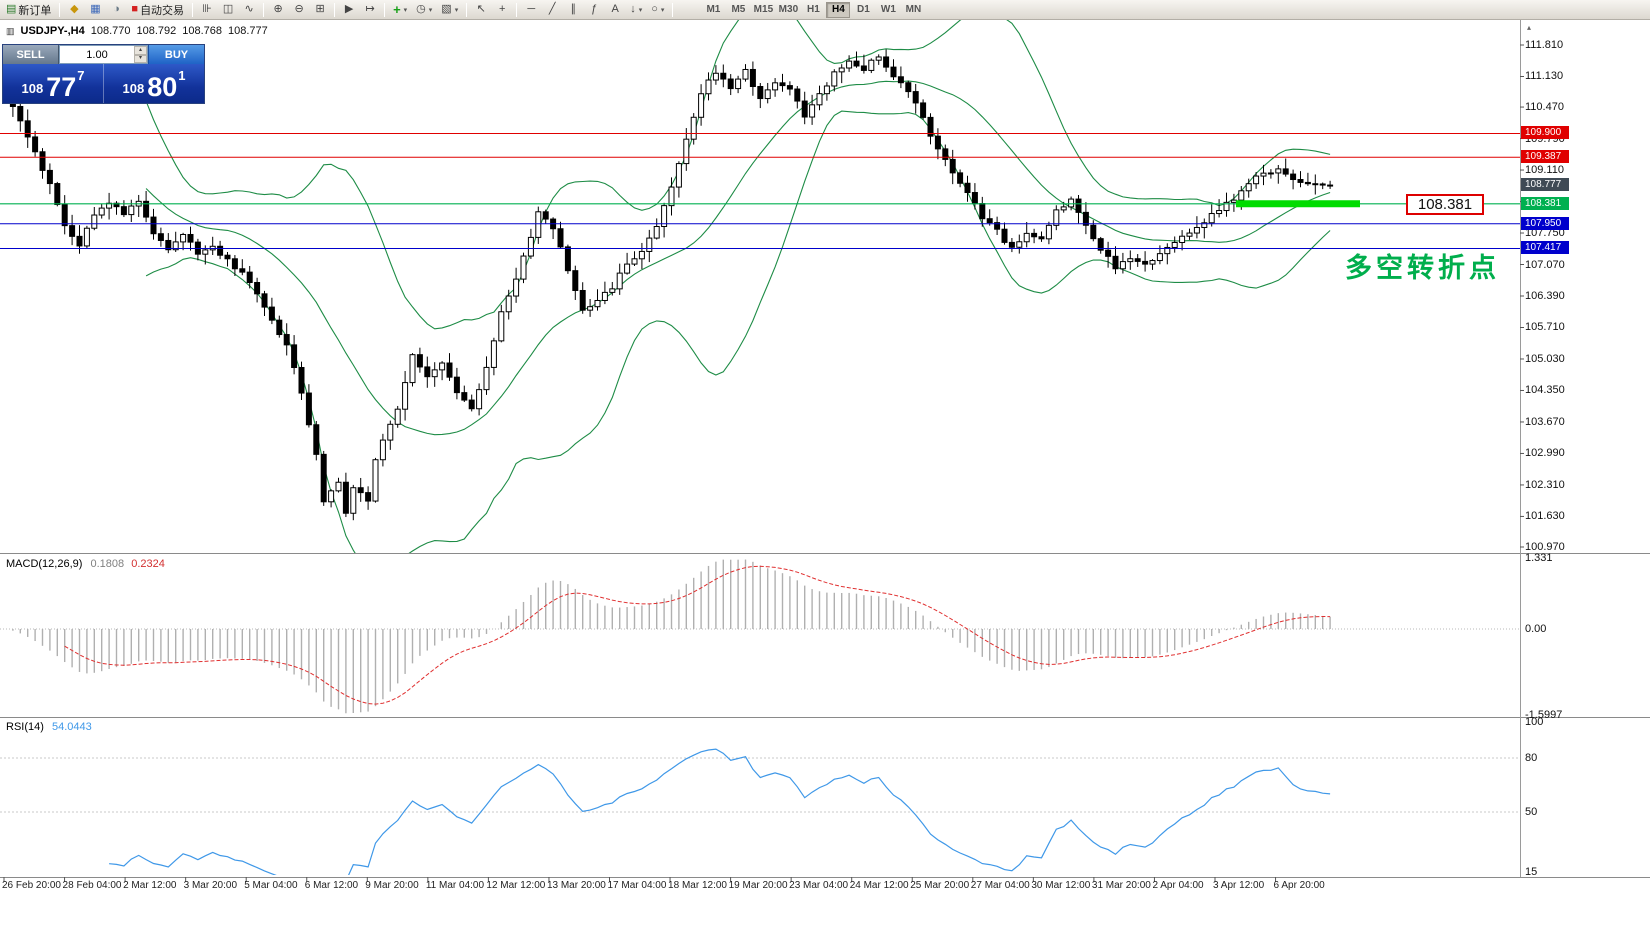 Image resolution: width=1650 pixels, height=938 pixels. Describe the element at coordinates (738, 10) in the screenshot. I see `timeframe-button-m5: M5` at that location.